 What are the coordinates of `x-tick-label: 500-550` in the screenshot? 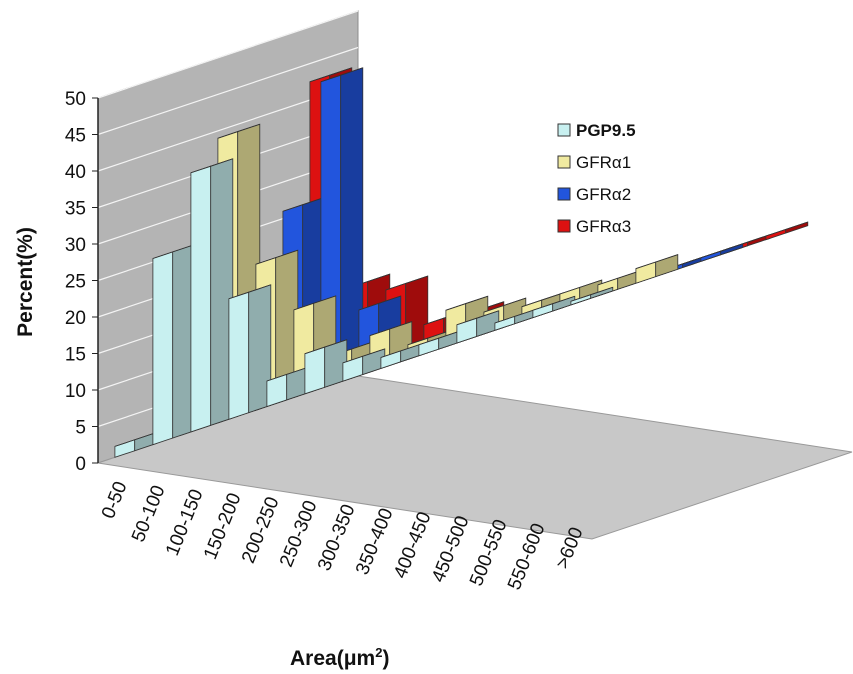 It's located at (489, 553).